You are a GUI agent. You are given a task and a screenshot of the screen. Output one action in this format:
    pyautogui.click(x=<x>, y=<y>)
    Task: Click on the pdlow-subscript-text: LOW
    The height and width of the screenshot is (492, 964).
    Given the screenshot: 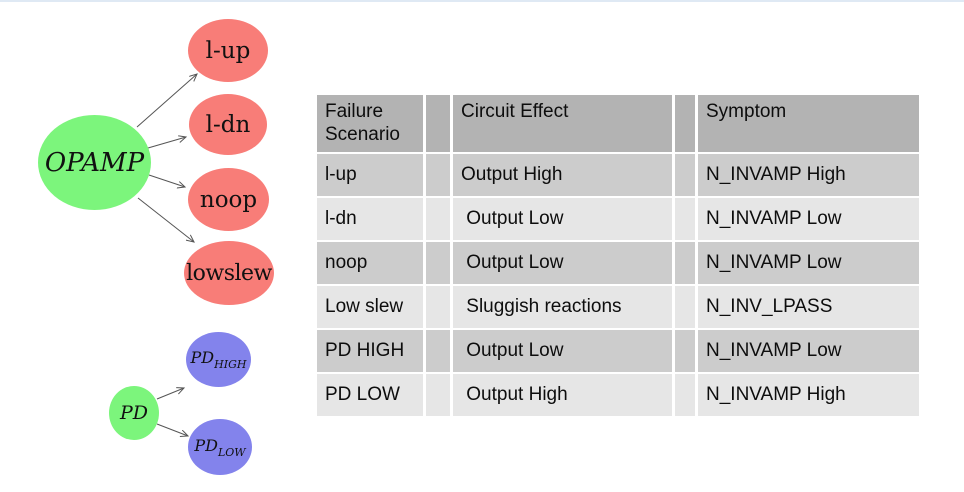 What is the action you would take?
    pyautogui.click(x=231, y=452)
    